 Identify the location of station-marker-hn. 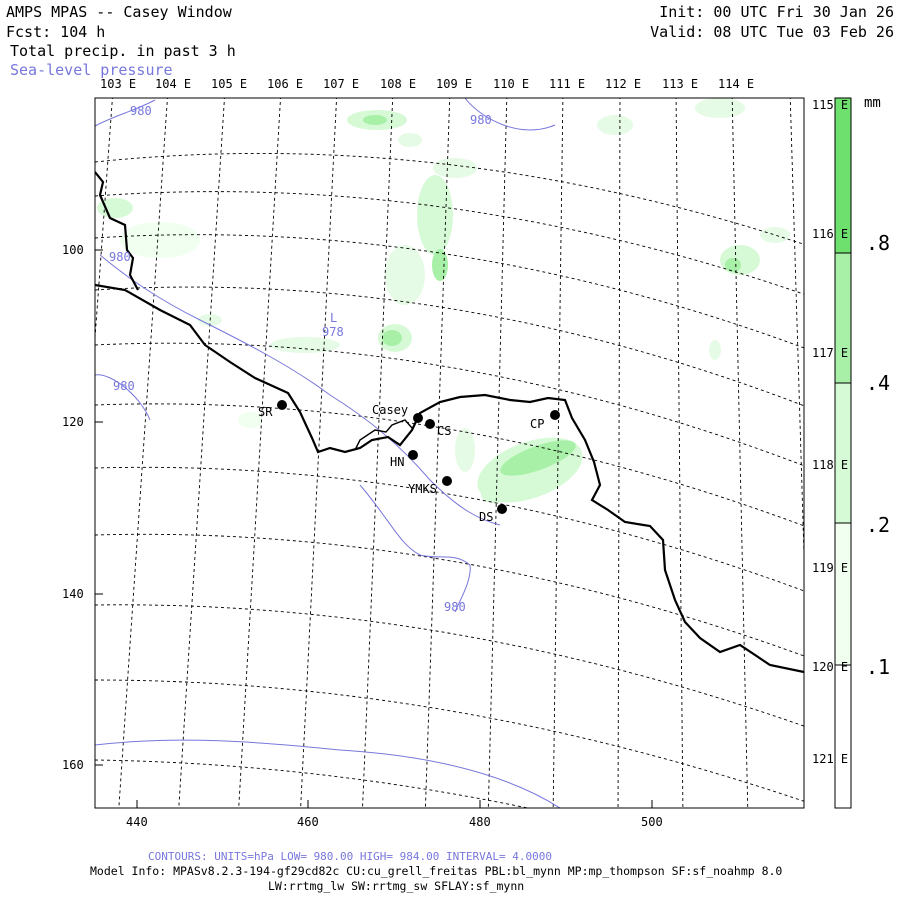
(413, 455).